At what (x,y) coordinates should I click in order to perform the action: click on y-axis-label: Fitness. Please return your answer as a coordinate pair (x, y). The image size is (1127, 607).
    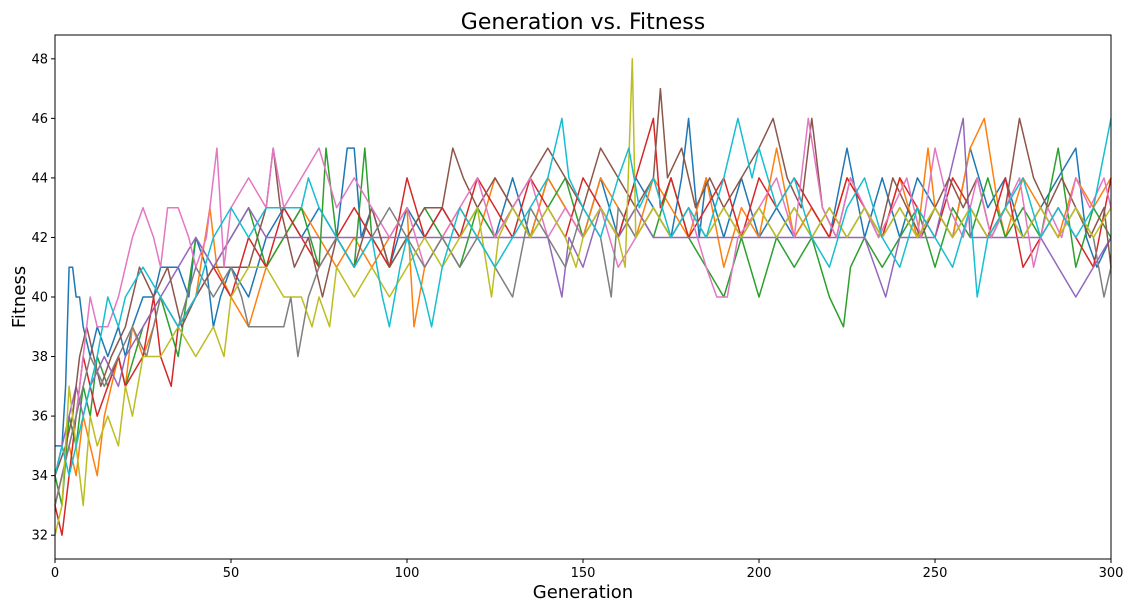
    Looking at the image, I should click on (19, 297).